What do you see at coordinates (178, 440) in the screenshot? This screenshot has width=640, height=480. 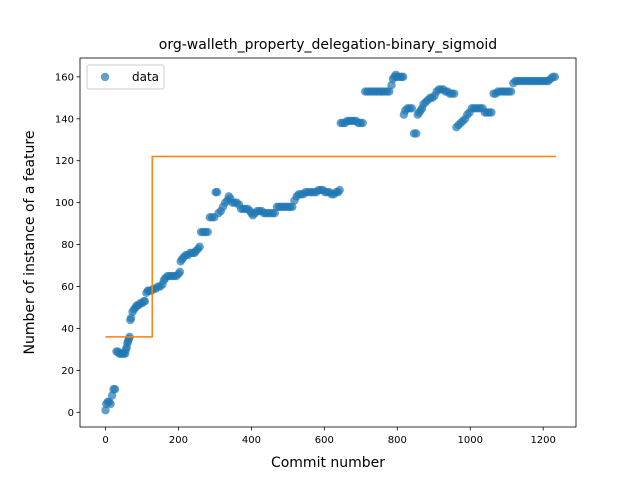 I see `x-tick-label: 200` at bounding box center [178, 440].